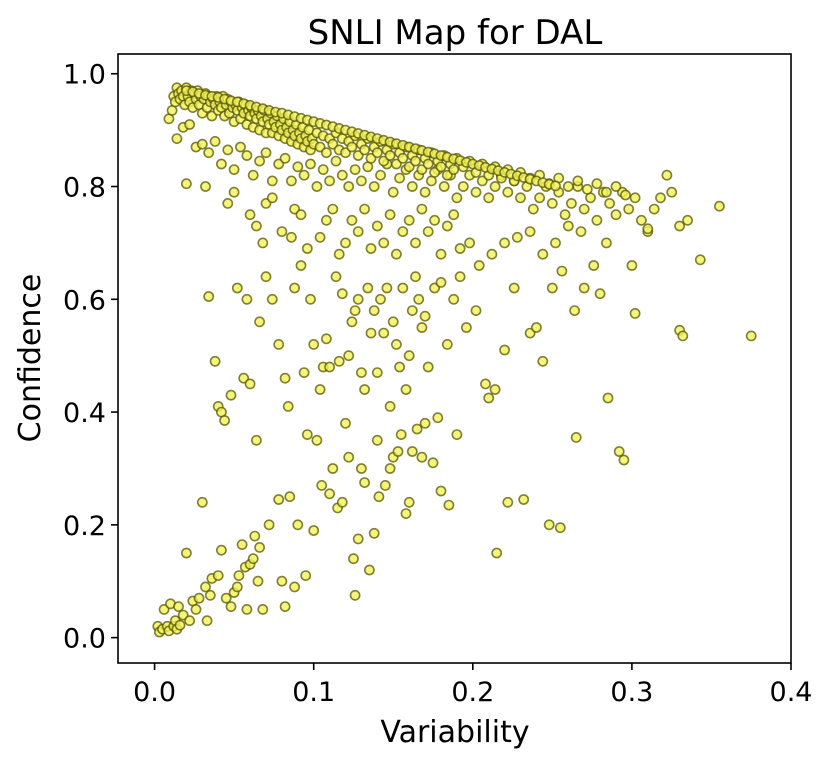 The height and width of the screenshot is (762, 830). I want to click on y-tick-label: 0.6, so click(84, 300).